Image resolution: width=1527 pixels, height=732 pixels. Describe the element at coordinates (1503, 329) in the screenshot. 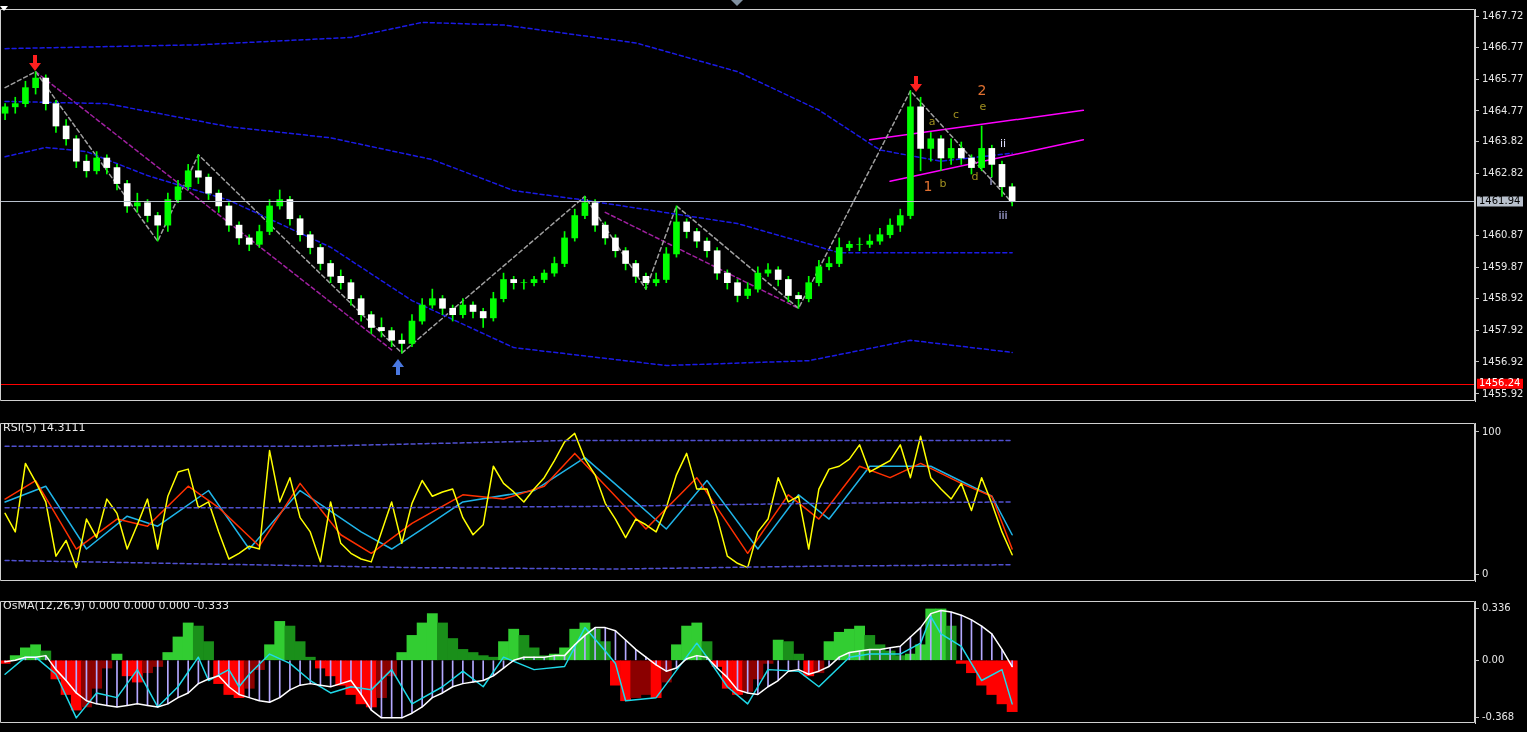

I see `y-tick-label: 1457.92` at that location.